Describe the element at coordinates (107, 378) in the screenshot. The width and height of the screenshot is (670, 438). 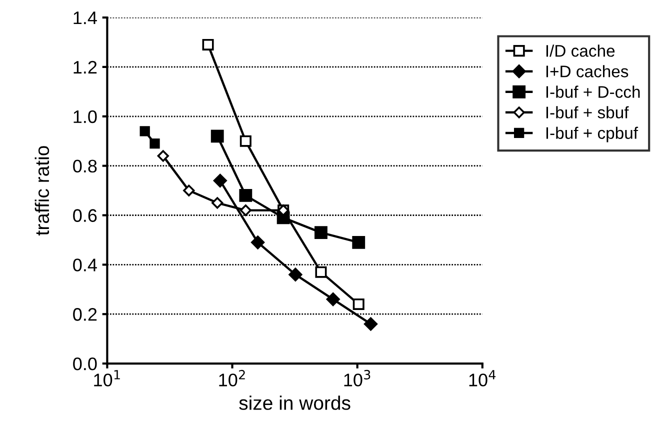
I see `x-tick-label: 10$^{1}$` at that location.